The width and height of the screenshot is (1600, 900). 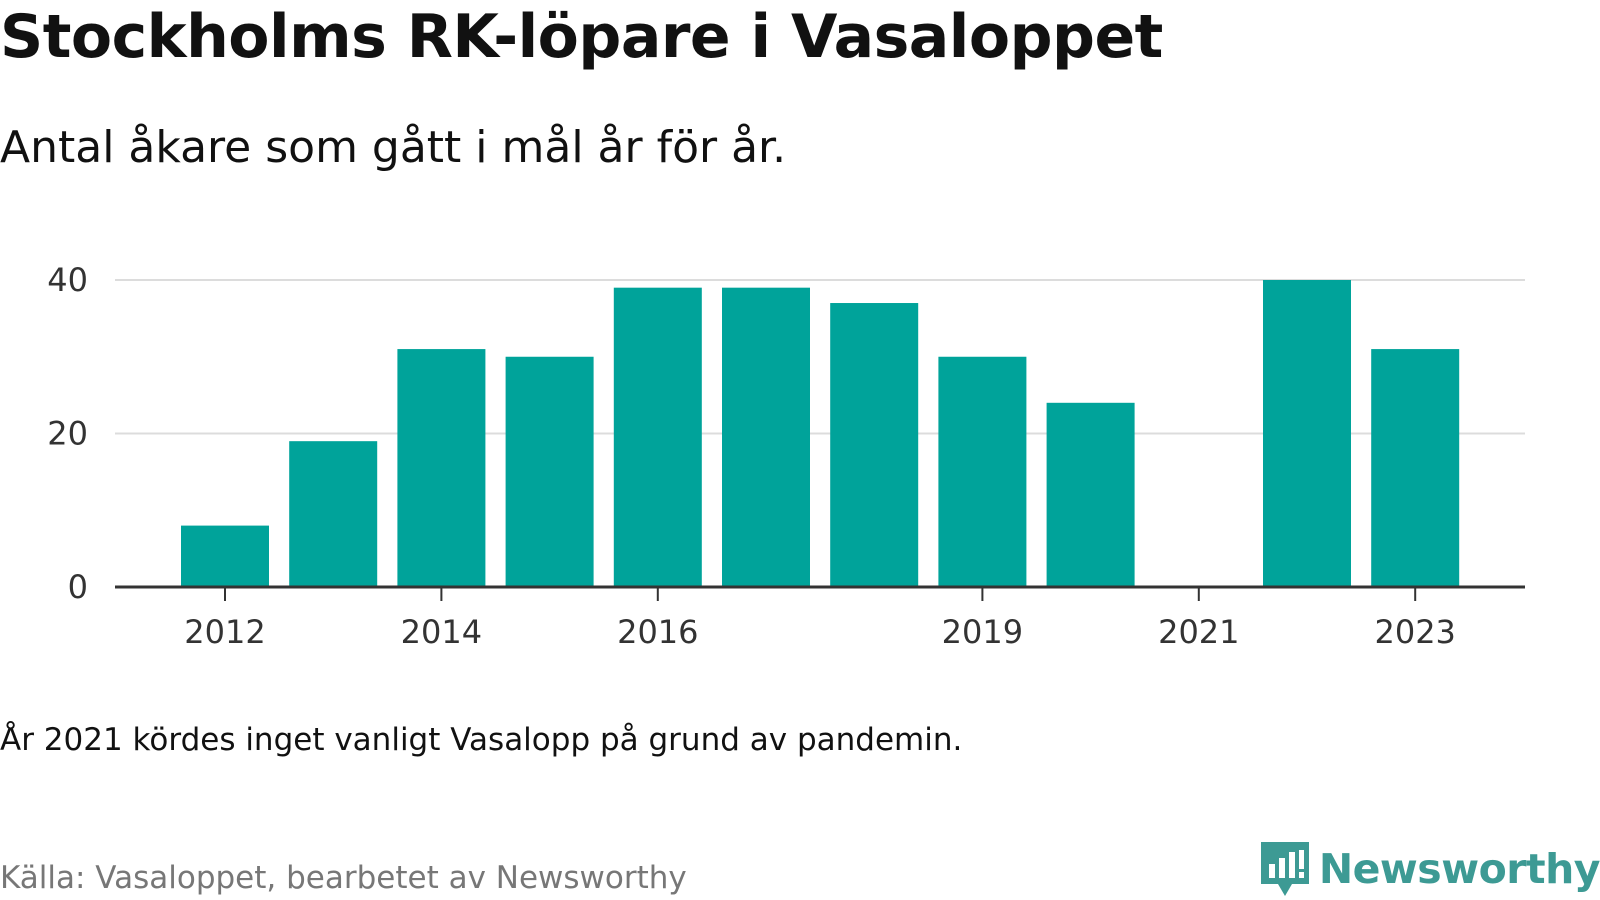 I want to click on brand-name: Newsworthy, so click(x=1459, y=869).